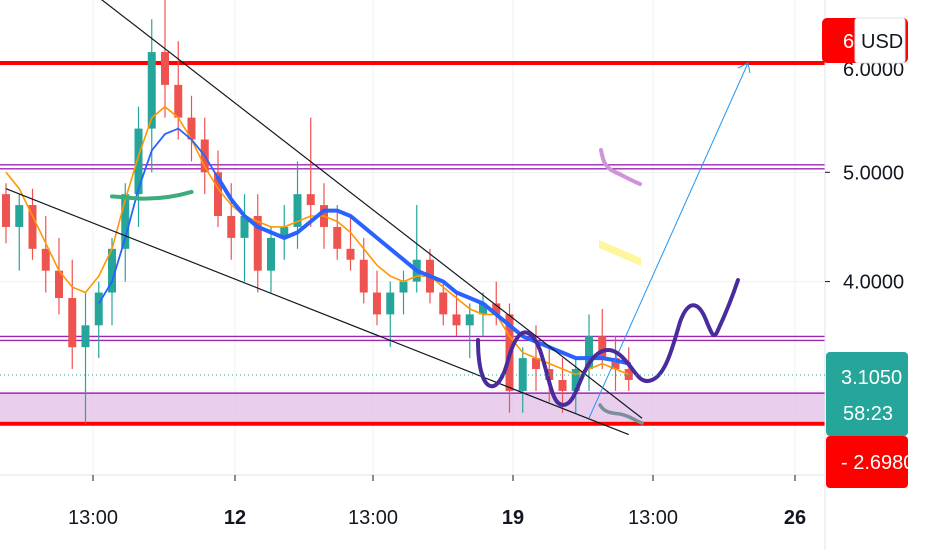 The height and width of the screenshot is (550, 932). I want to click on currency-label: USD, so click(882, 42).